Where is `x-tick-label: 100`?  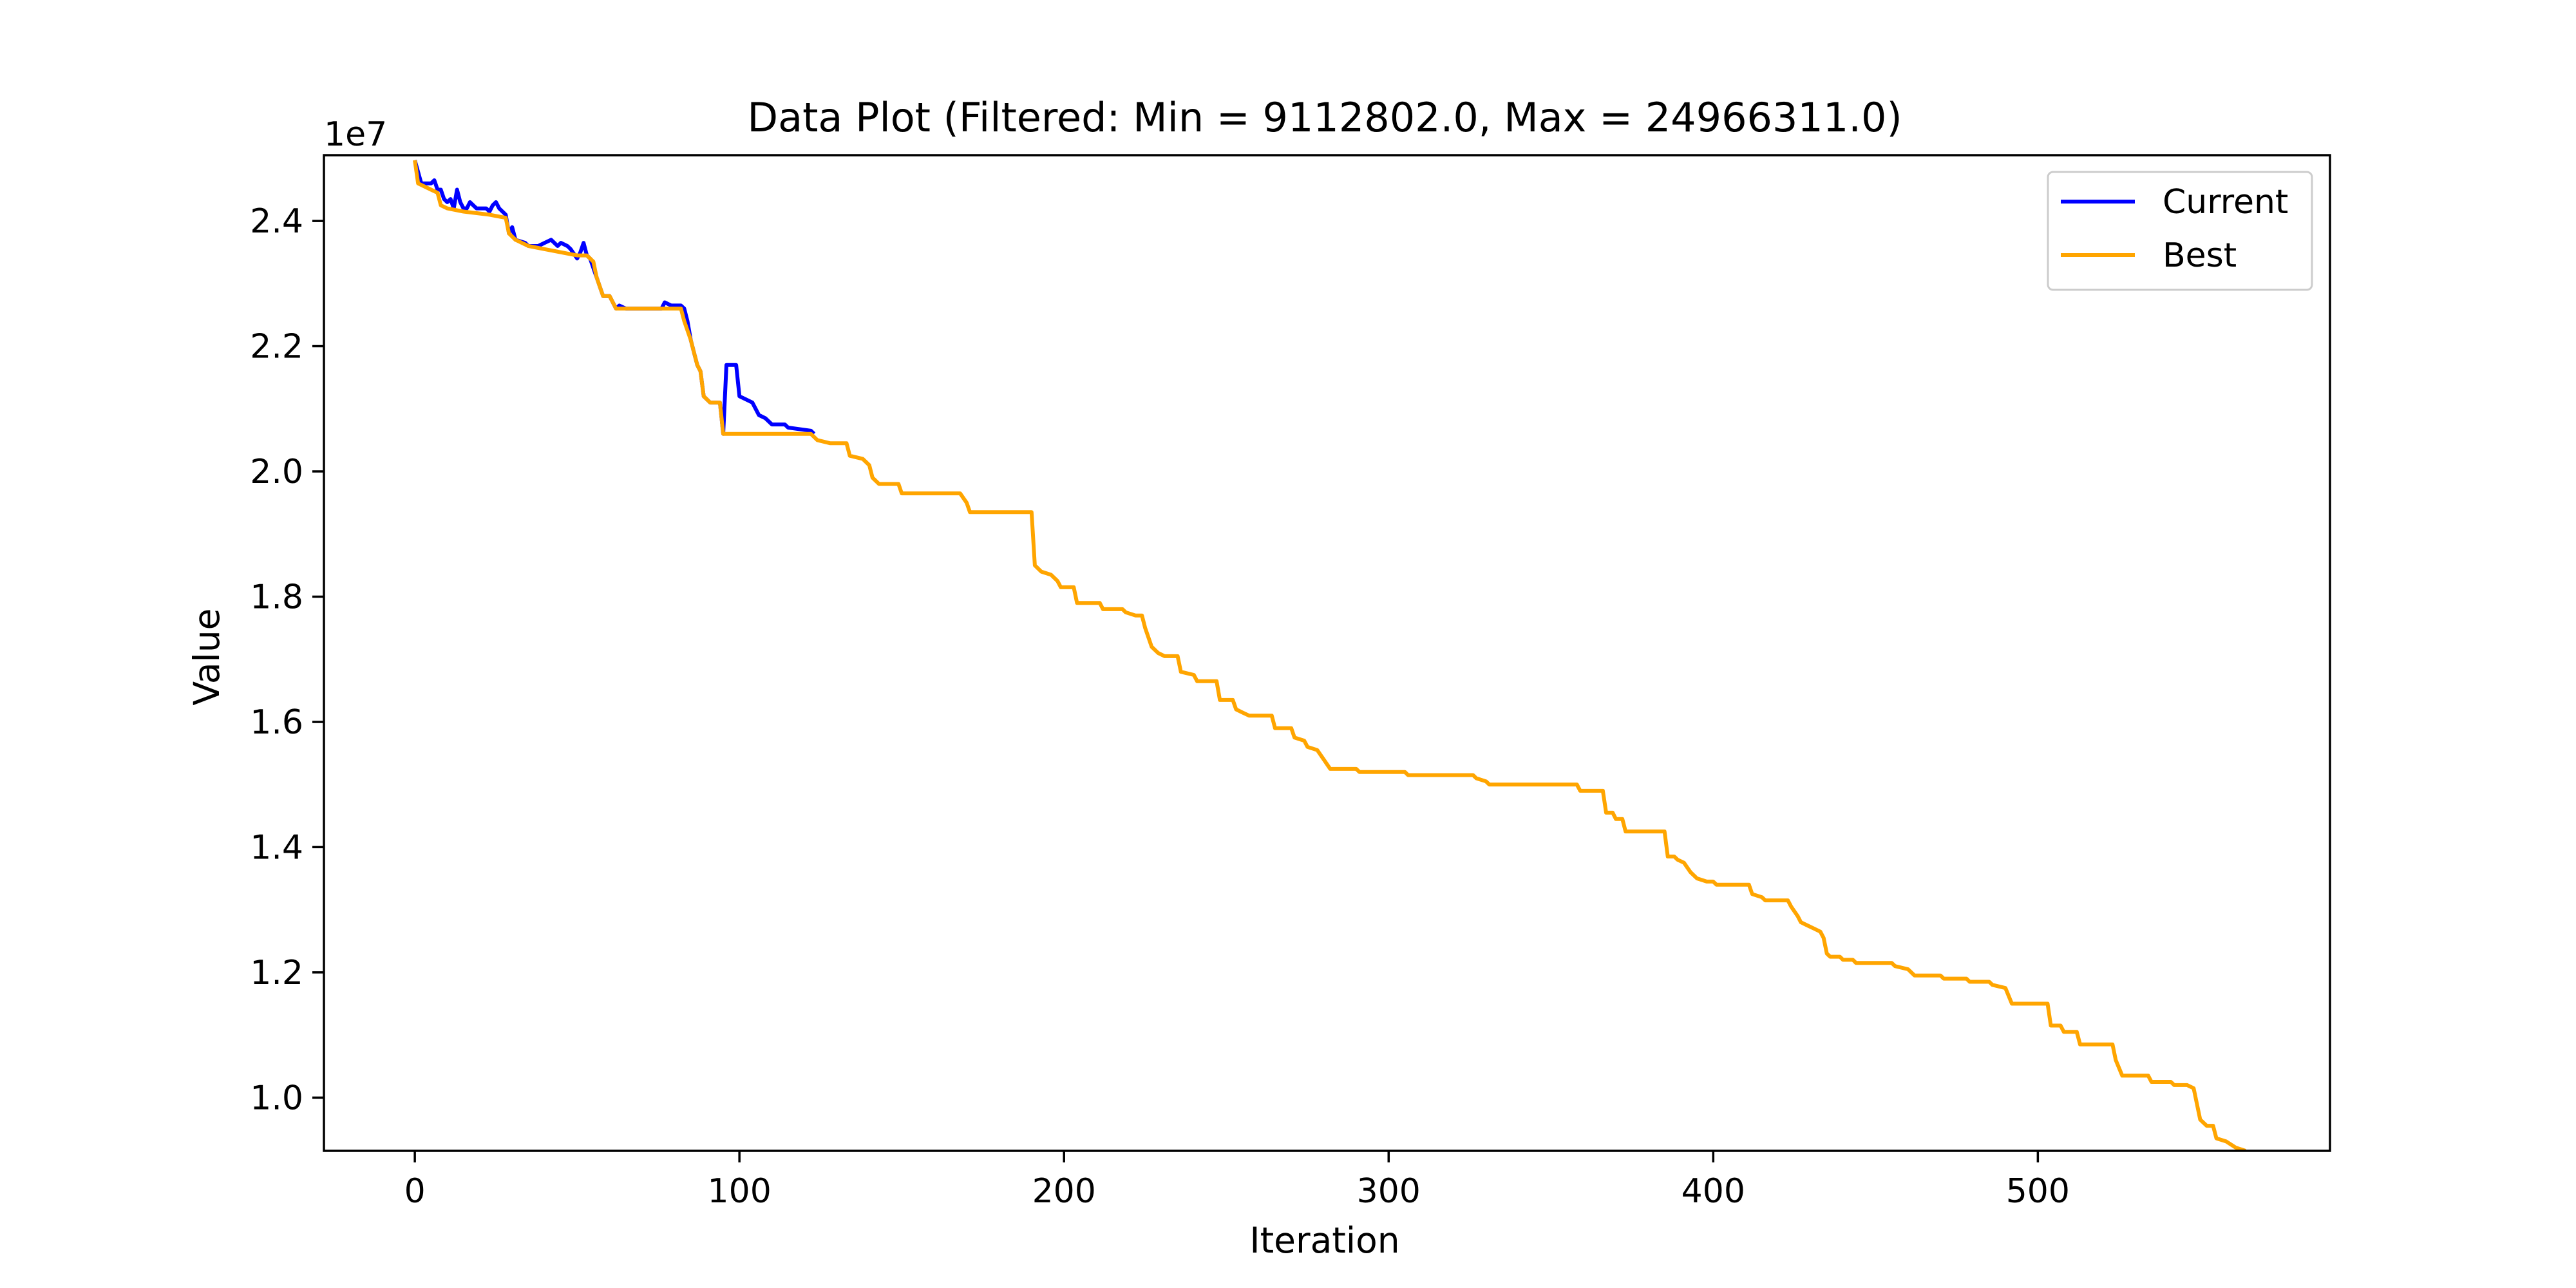 x-tick-label: 100 is located at coordinates (740, 1191).